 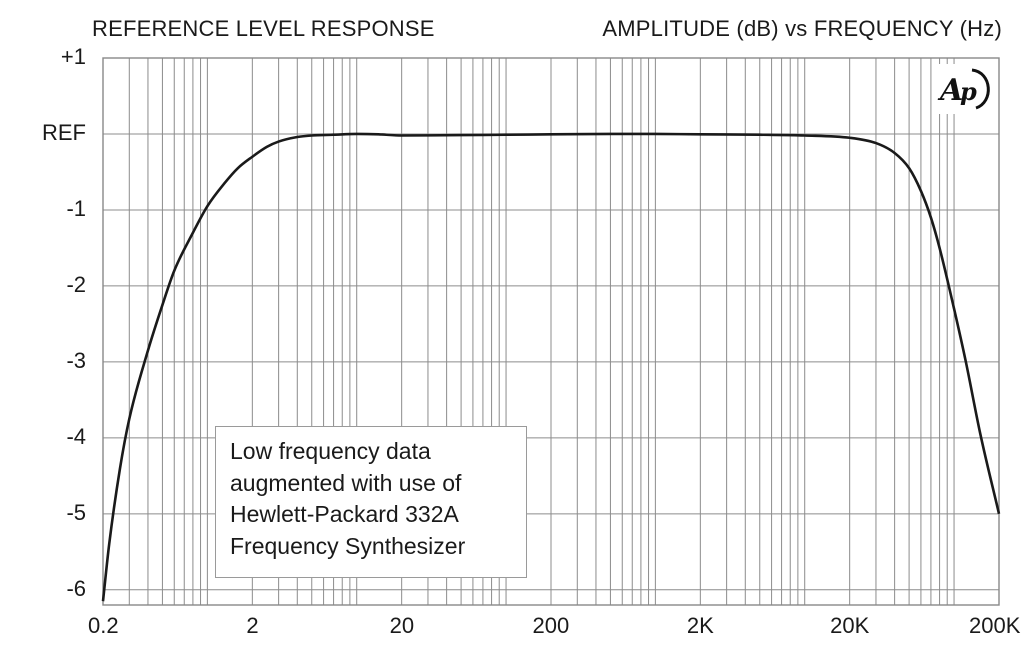 What do you see at coordinates (995, 625) in the screenshot?
I see `x-tick-label: 200K` at bounding box center [995, 625].